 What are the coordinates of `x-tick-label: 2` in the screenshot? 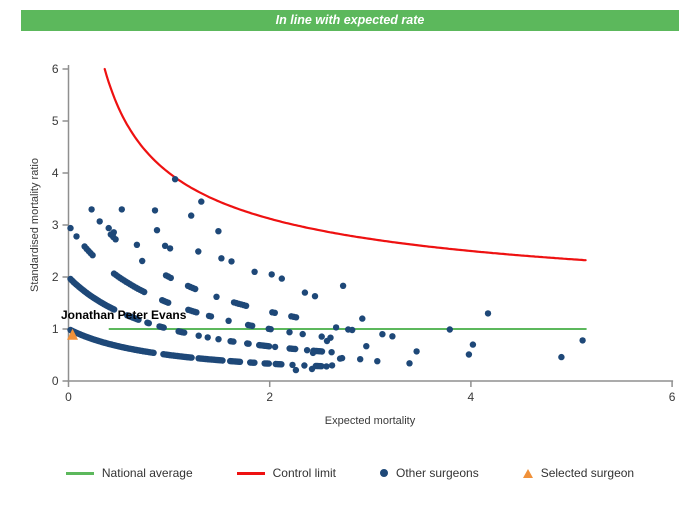 It's located at (269, 397).